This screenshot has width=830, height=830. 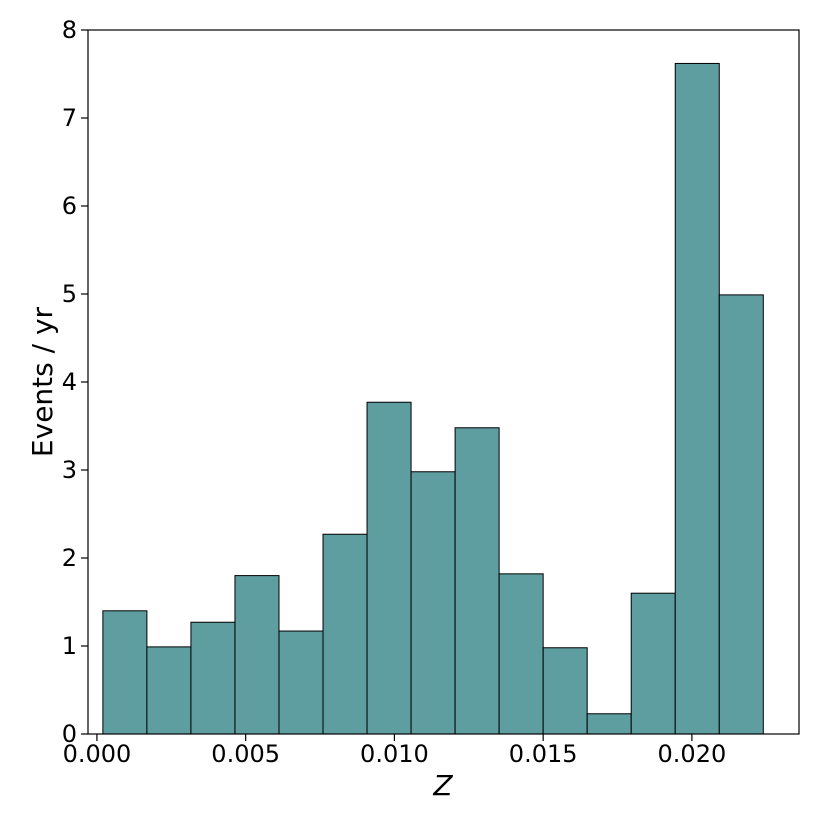 I want to click on x-tick-label: 0.010, so click(x=394, y=754).